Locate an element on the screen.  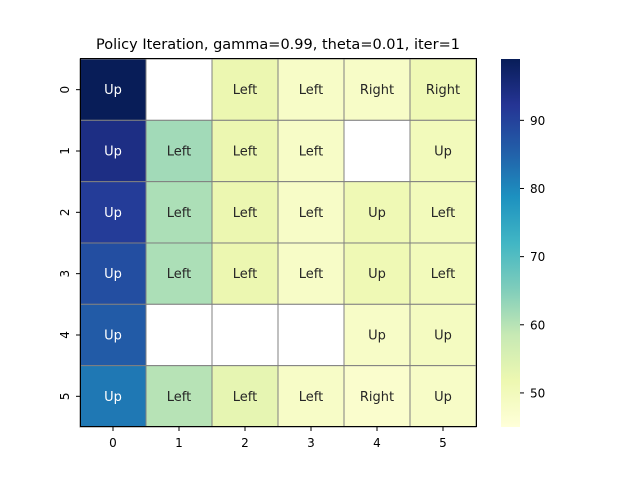
y-tick-label: 2 is located at coordinates (65, 213).